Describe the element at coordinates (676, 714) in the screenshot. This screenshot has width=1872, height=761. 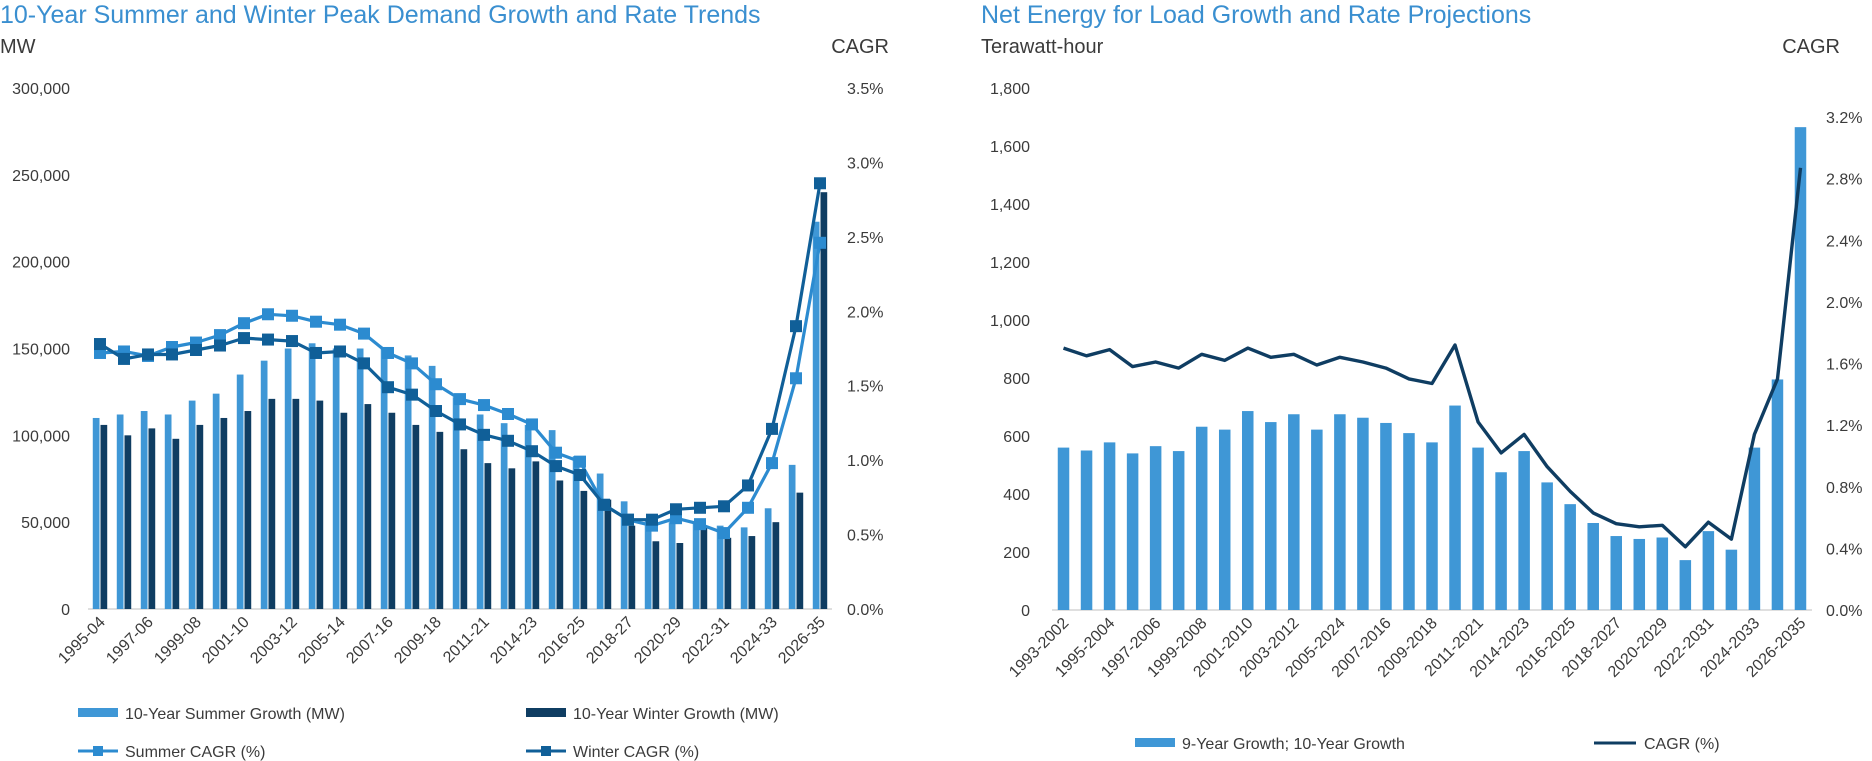
I see `legend-winter-growth-label: 10-Year Winter Growth (MW)` at that location.